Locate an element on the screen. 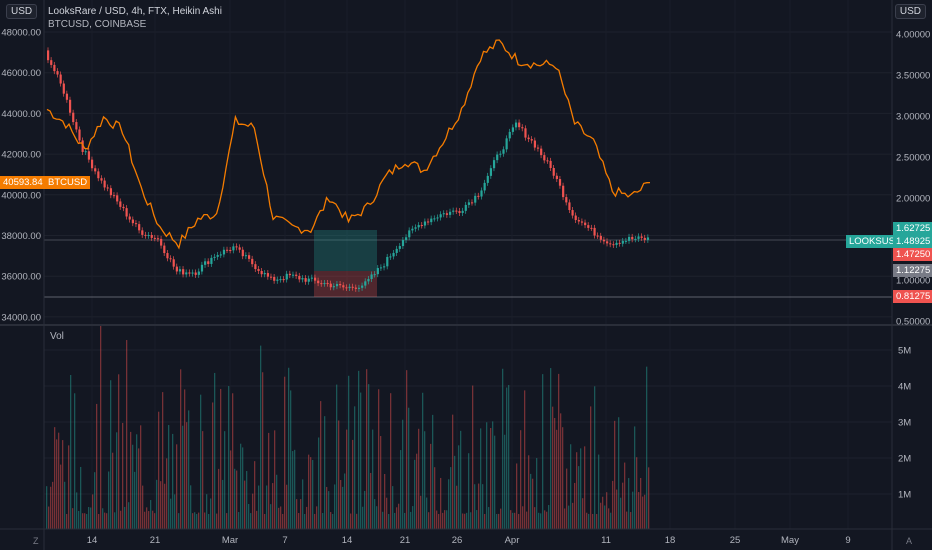  left-scale-label: 40000.00 is located at coordinates (21, 195).